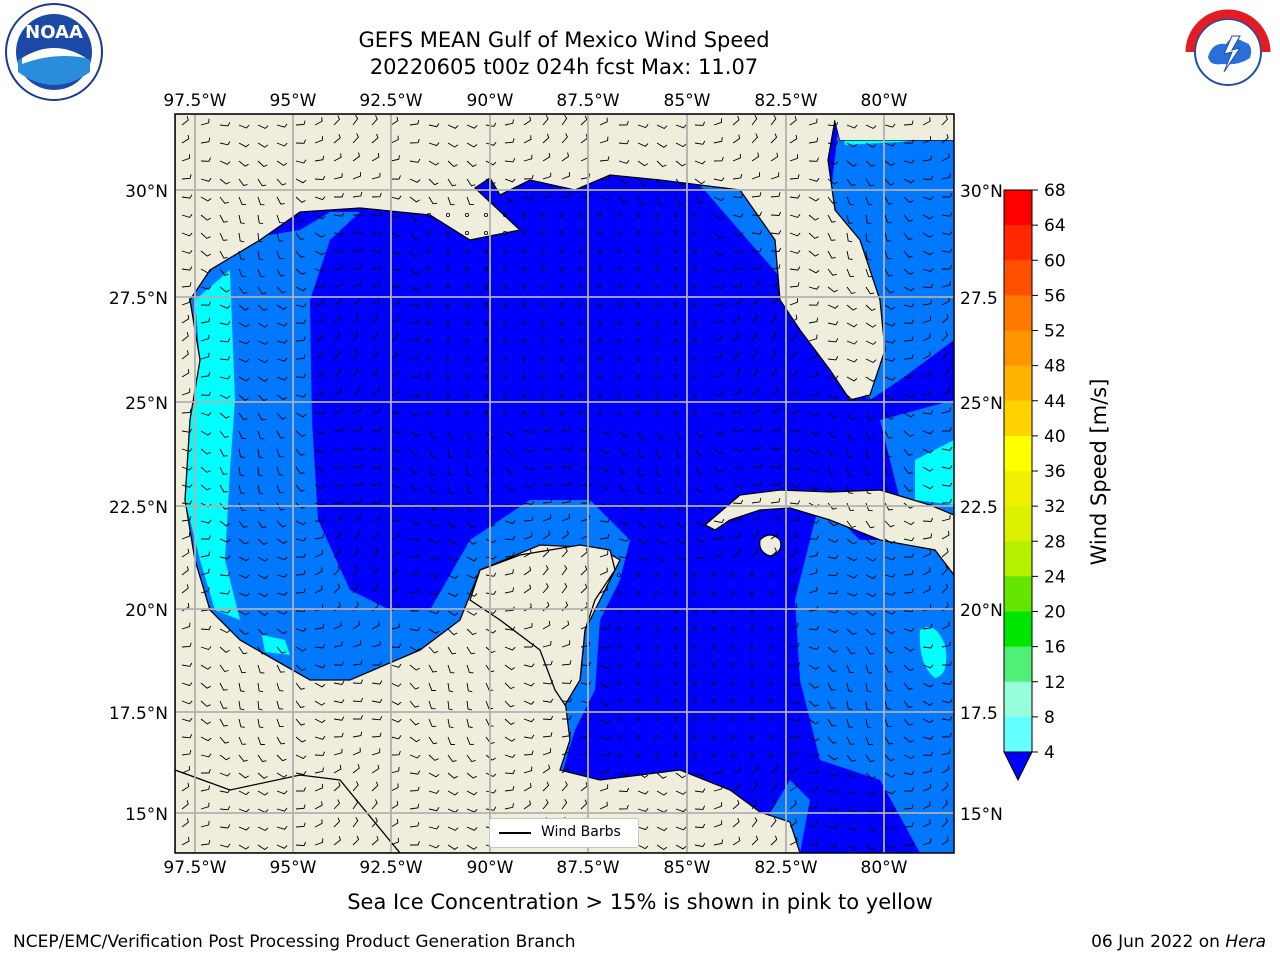 This screenshot has width=1280, height=960. I want to click on lon-label-bottom: 92.5°W, so click(390, 868).